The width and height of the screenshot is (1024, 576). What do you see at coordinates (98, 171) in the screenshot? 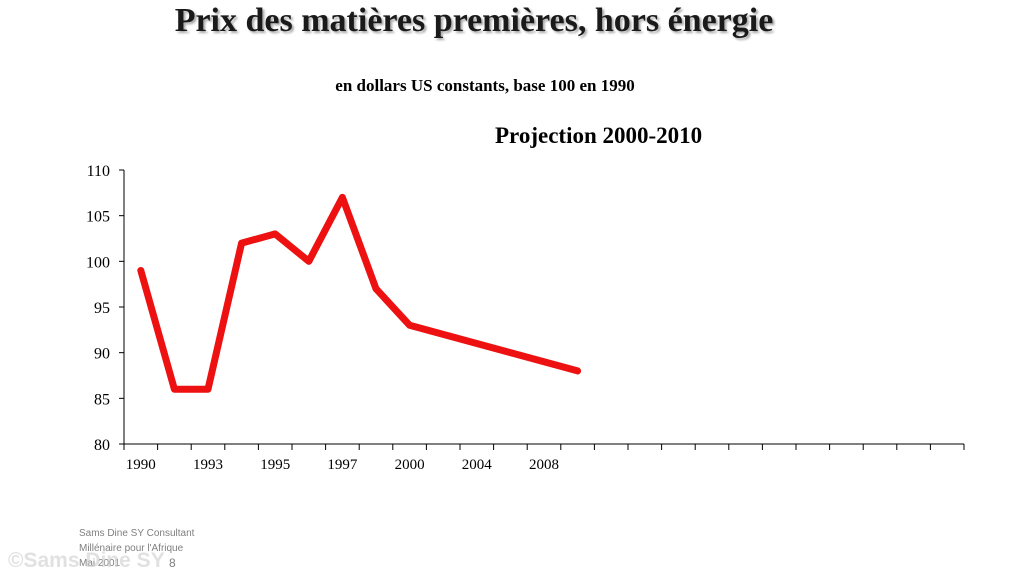
I see `y-tick-label: 110` at bounding box center [98, 171].